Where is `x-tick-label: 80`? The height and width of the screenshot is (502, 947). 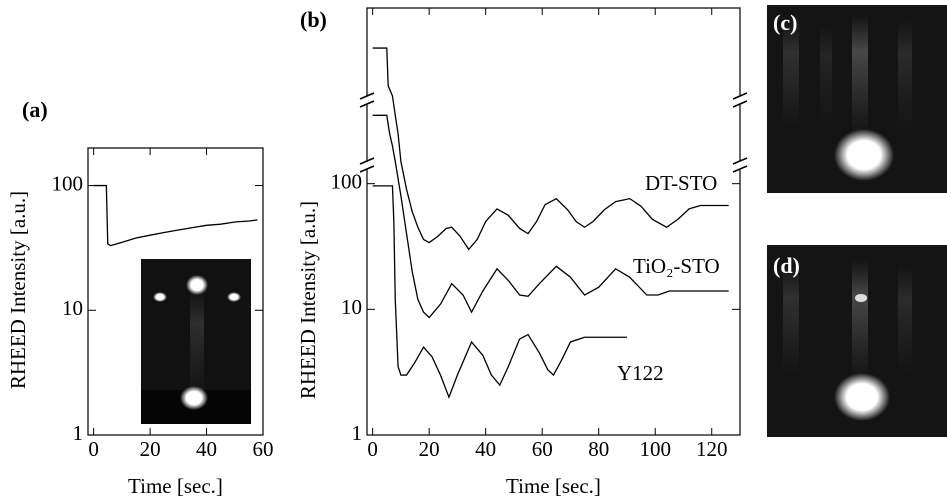
x-tick-label: 80 is located at coordinates (598, 449).